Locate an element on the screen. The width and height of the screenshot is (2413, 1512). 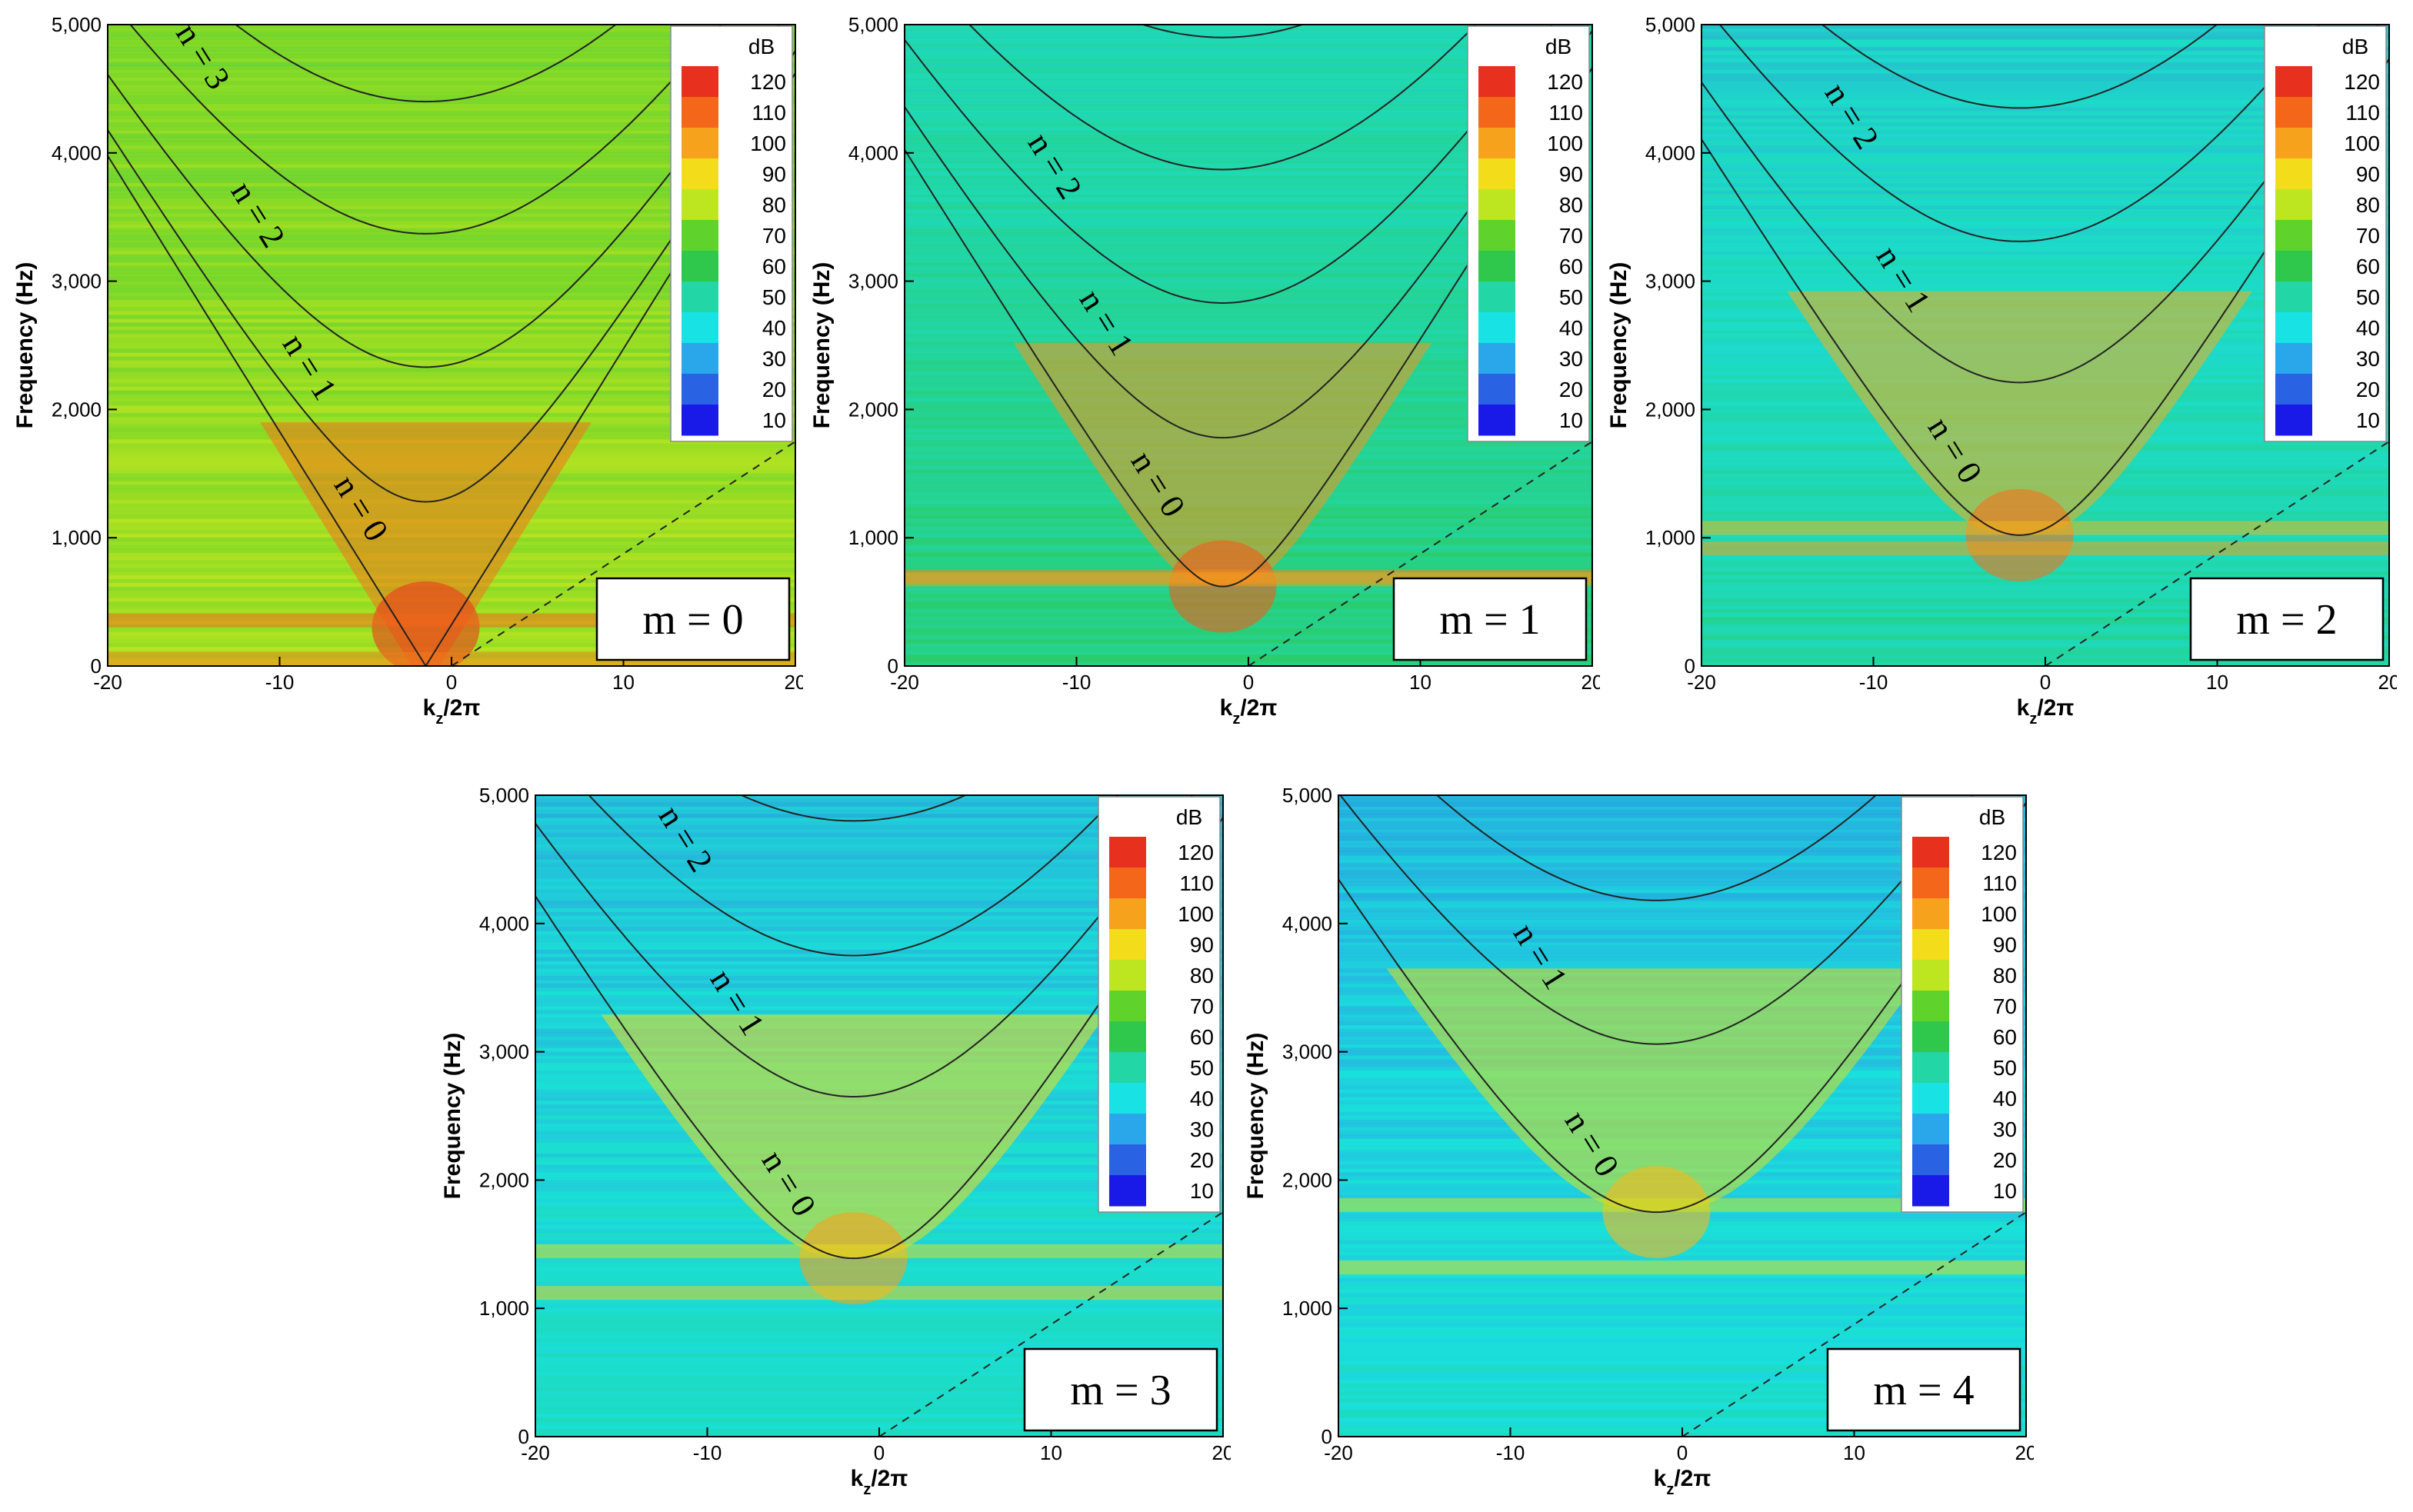
y-tick-label: 1,000 is located at coordinates (1307, 1308).